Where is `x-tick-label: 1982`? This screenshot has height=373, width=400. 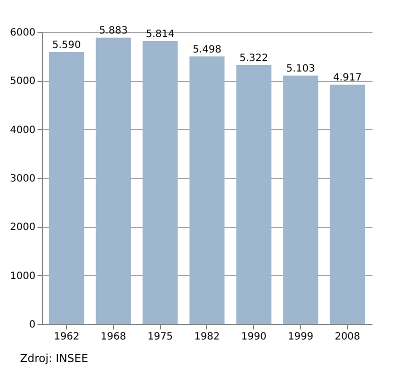 x-tick-label: 1982 is located at coordinates (207, 337).